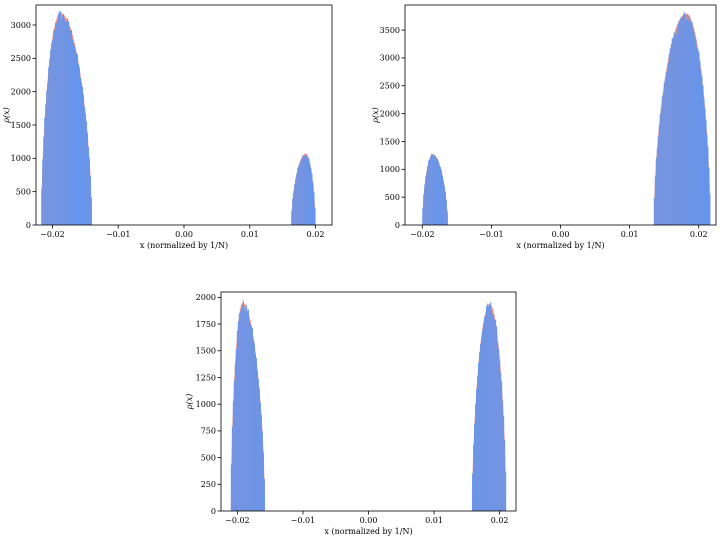 Image resolution: width=720 pixels, height=541 pixels. What do you see at coordinates (397, 225) in the screenshot?
I see `y-tick-label: 0` at bounding box center [397, 225].